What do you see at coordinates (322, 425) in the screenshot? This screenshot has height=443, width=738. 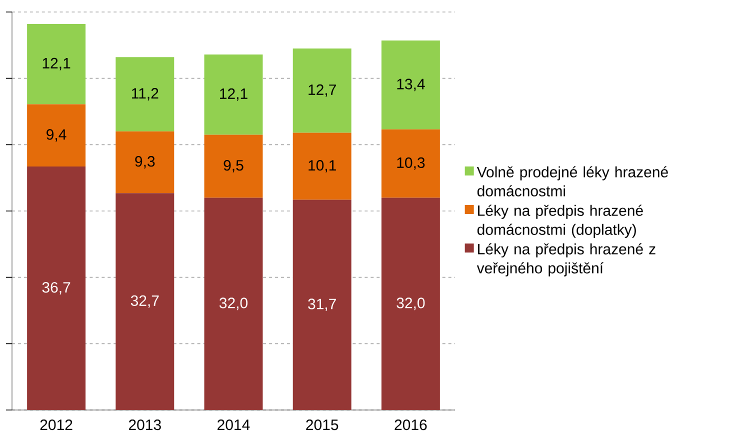 I see `x-tick-label: 2015` at bounding box center [322, 425].